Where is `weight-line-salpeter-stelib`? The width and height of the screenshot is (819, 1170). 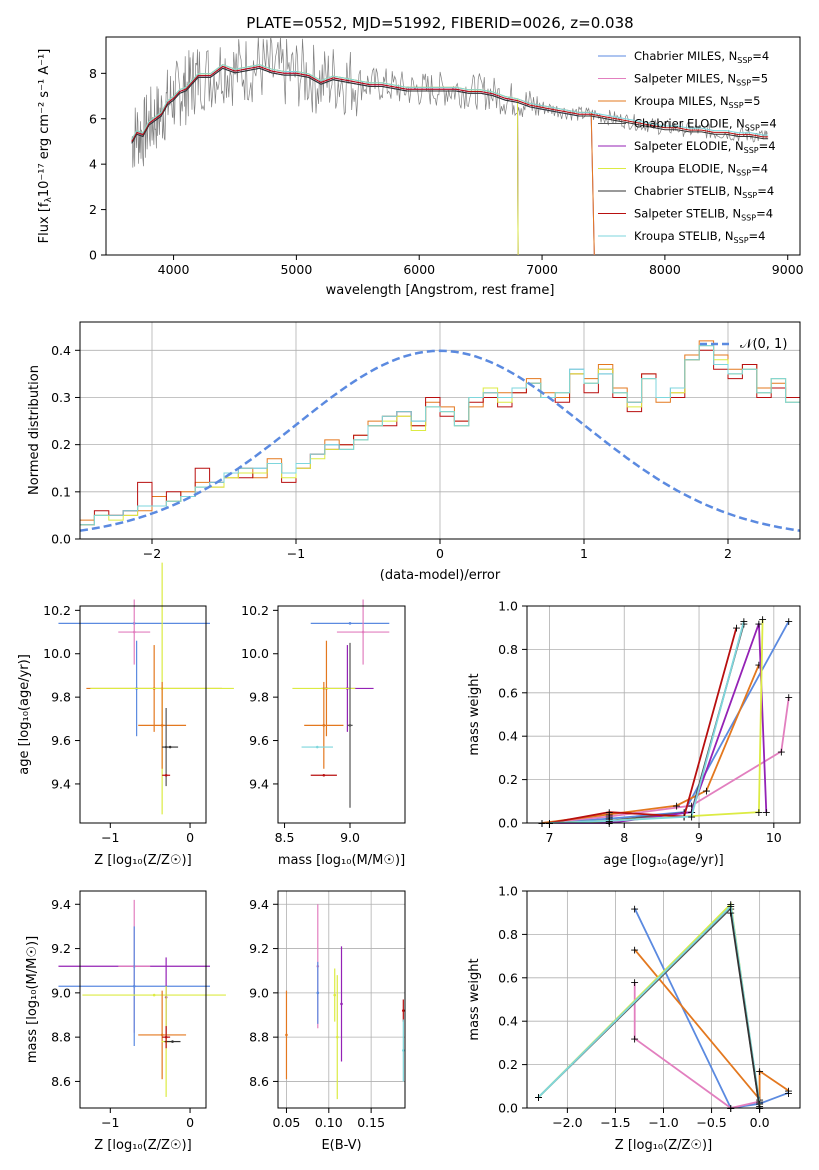
weight-line-salpeter-stelib is located at coordinates (643, 725).